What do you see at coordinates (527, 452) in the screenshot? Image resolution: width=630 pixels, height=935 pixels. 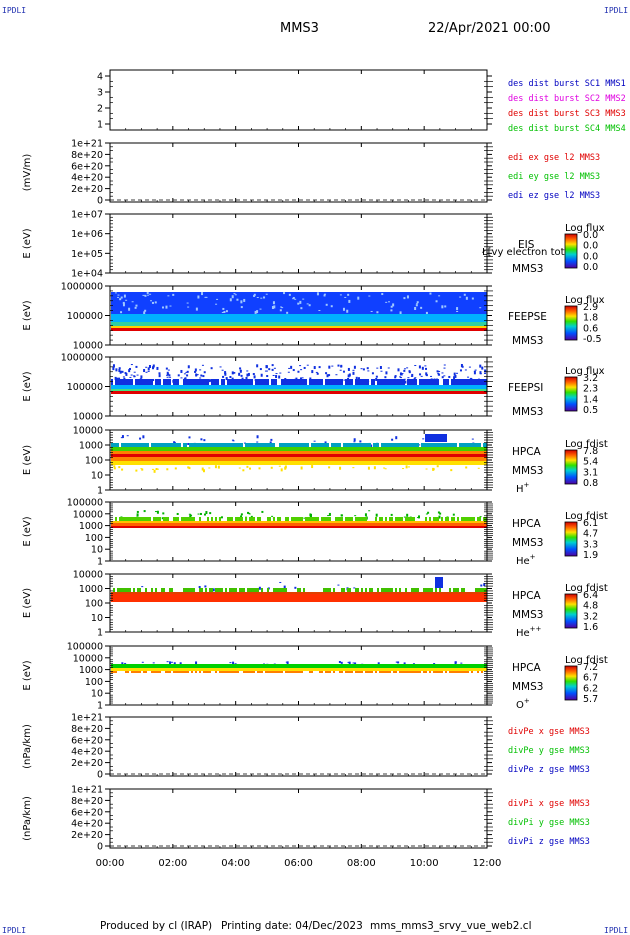 I see `instrument-label: HPCA` at bounding box center [527, 452].